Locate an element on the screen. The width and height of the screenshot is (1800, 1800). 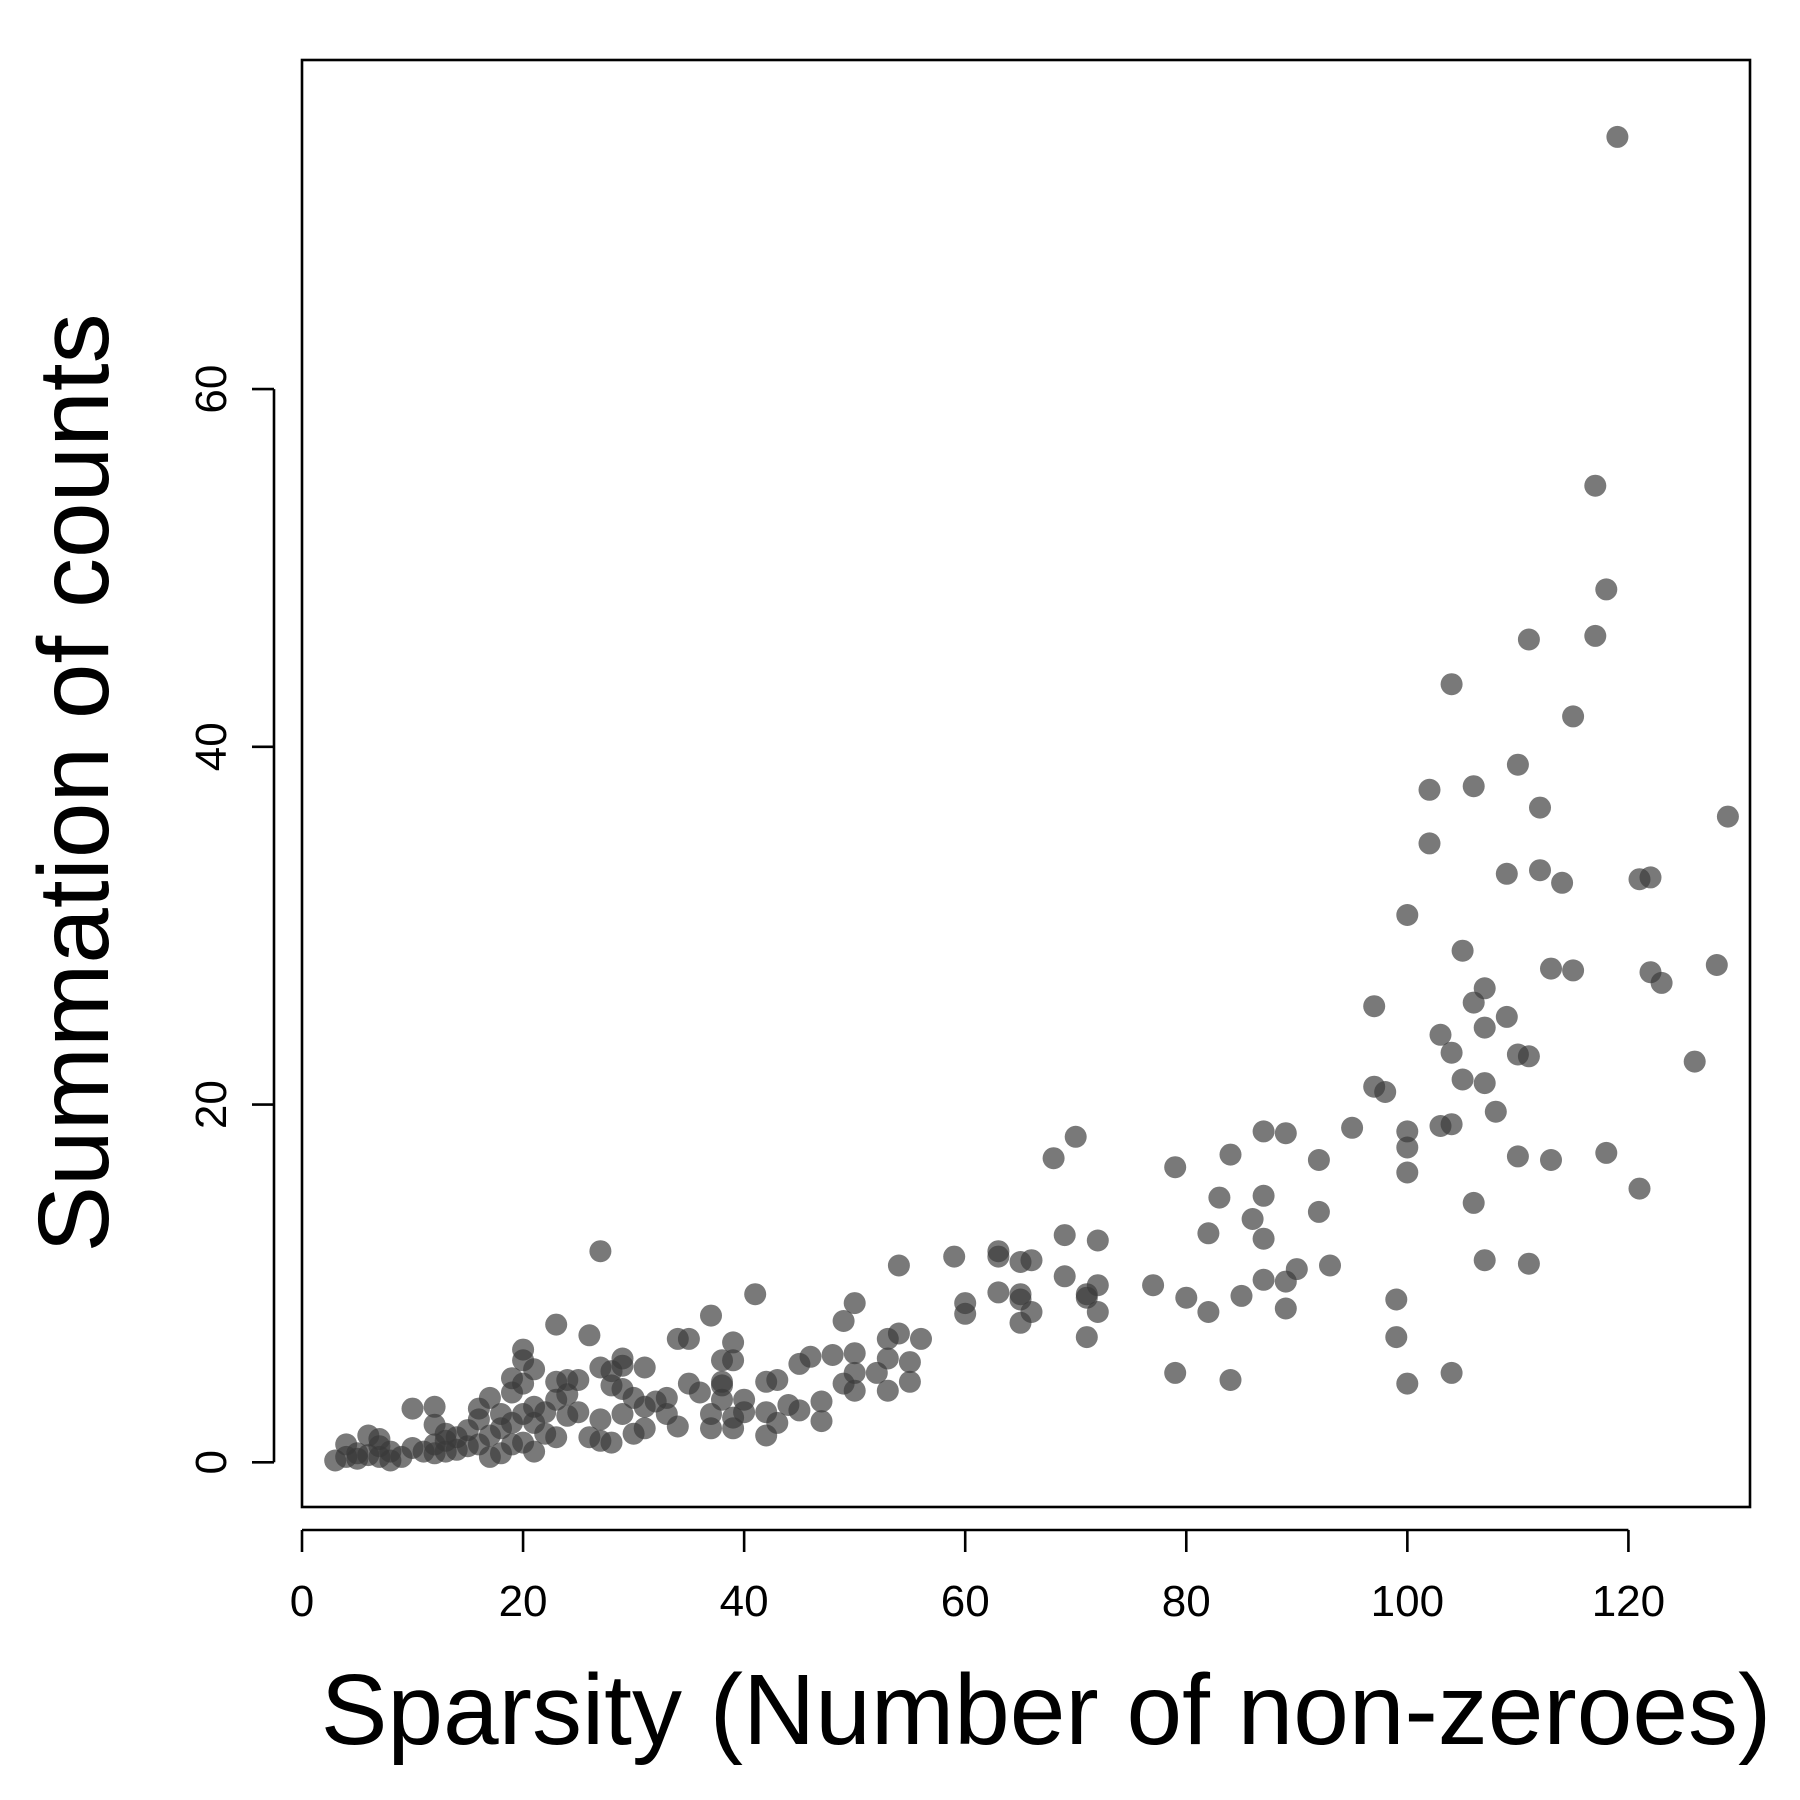
x-tick-label: 40 is located at coordinates (744, 1601).